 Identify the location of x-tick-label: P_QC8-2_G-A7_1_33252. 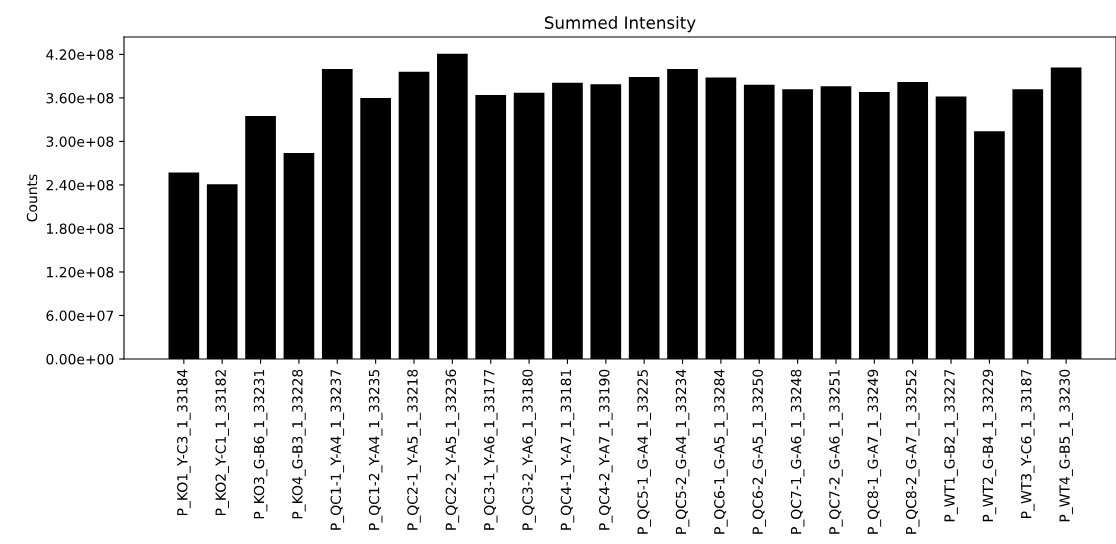
(912, 452).